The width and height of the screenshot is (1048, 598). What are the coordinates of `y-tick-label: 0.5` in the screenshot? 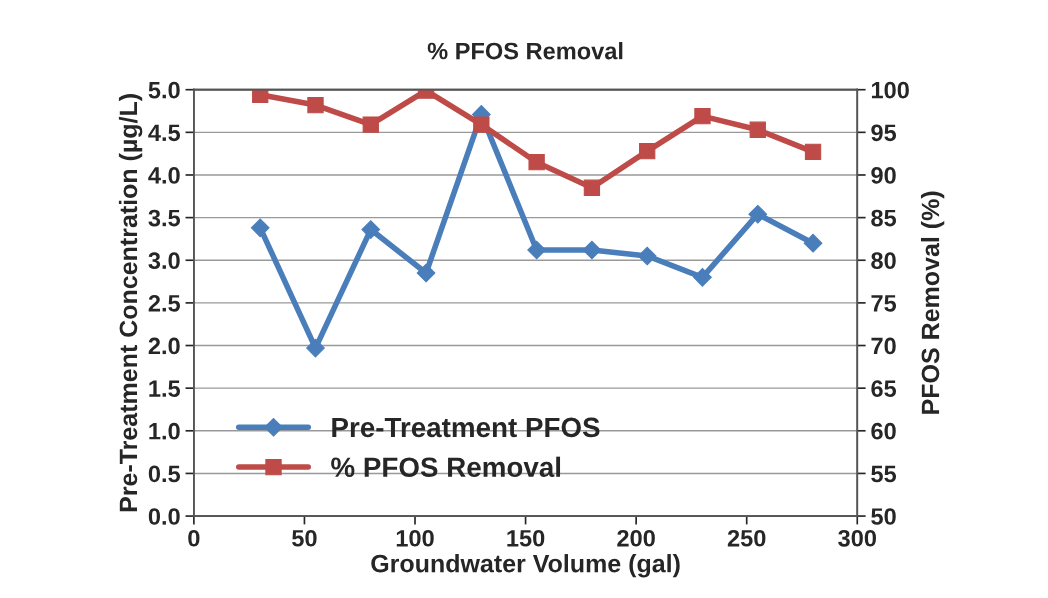 It's located at (164, 474).